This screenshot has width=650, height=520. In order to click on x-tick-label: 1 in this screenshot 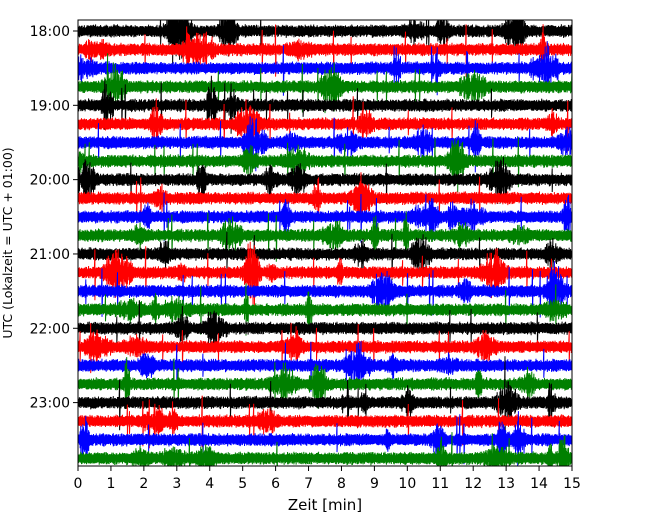, I will do `click(110, 484)`.